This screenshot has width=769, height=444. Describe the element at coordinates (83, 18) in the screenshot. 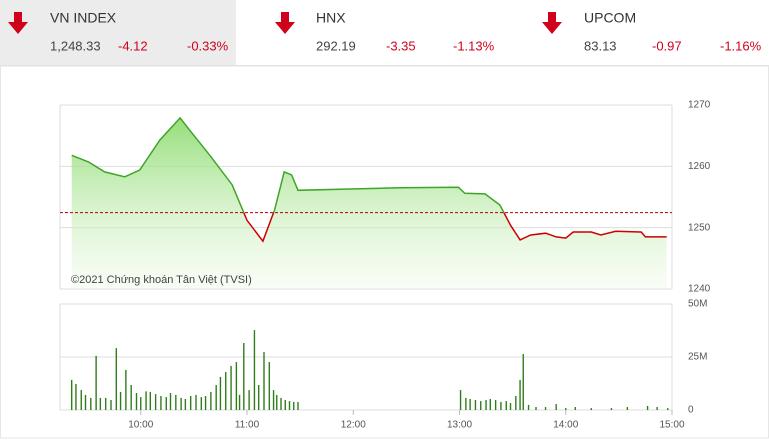

I see `ticker-name: VN INDEX` at that location.